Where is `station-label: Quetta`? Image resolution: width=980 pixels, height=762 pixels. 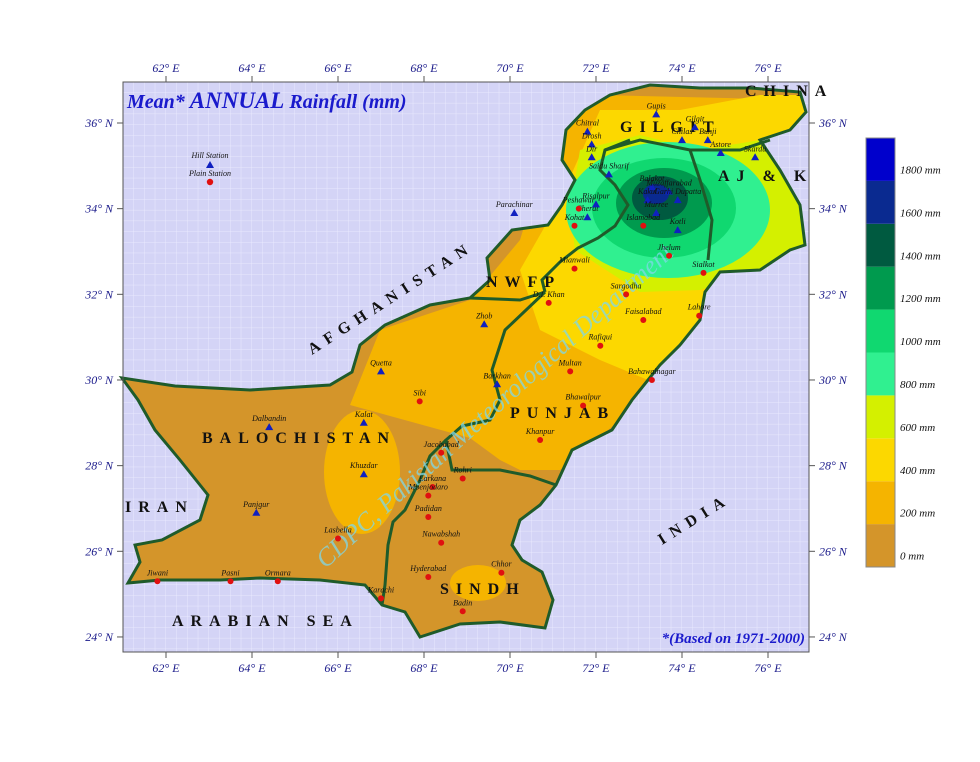
station-label: Quetta is located at coordinates (381, 362).